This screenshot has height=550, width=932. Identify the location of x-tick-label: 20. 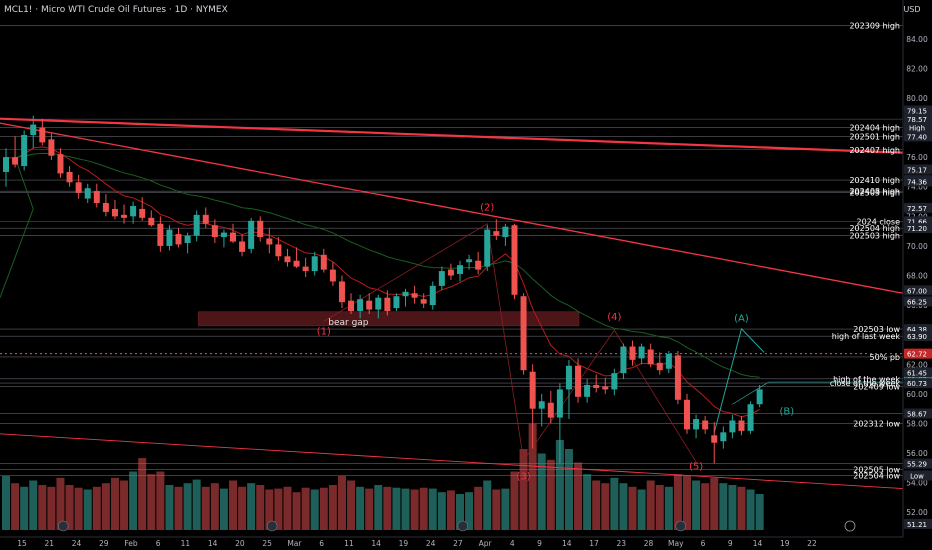
(240, 543).